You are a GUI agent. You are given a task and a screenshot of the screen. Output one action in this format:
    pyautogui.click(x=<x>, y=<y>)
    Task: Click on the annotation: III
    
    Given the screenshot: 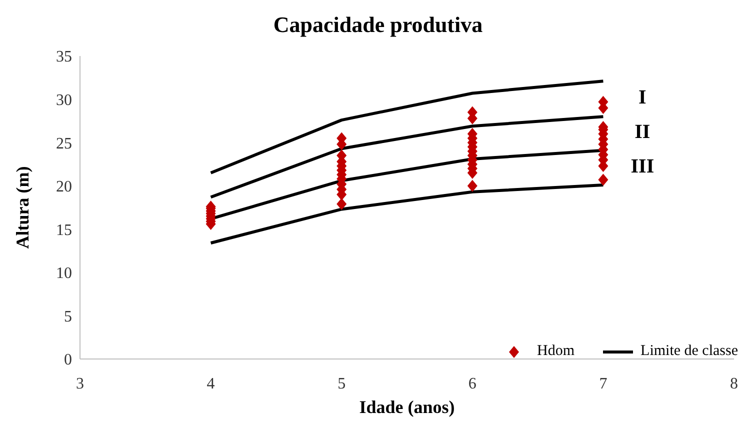 What is the action you would take?
    pyautogui.click(x=642, y=166)
    